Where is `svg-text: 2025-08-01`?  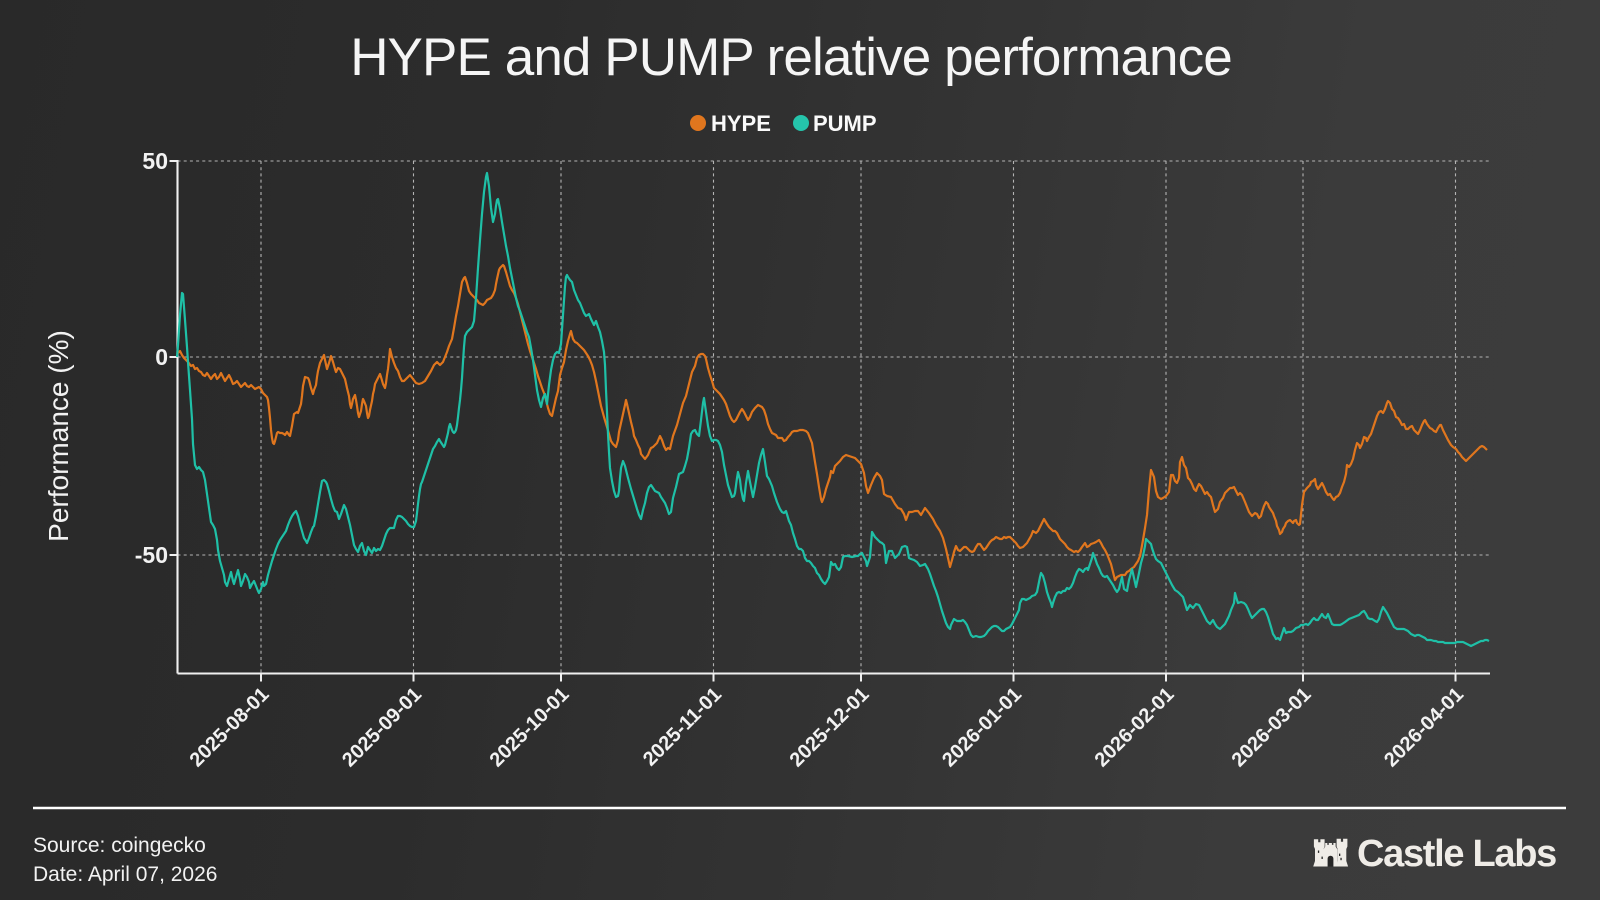 svg-text: 2025-08-01 is located at coordinates (230, 727).